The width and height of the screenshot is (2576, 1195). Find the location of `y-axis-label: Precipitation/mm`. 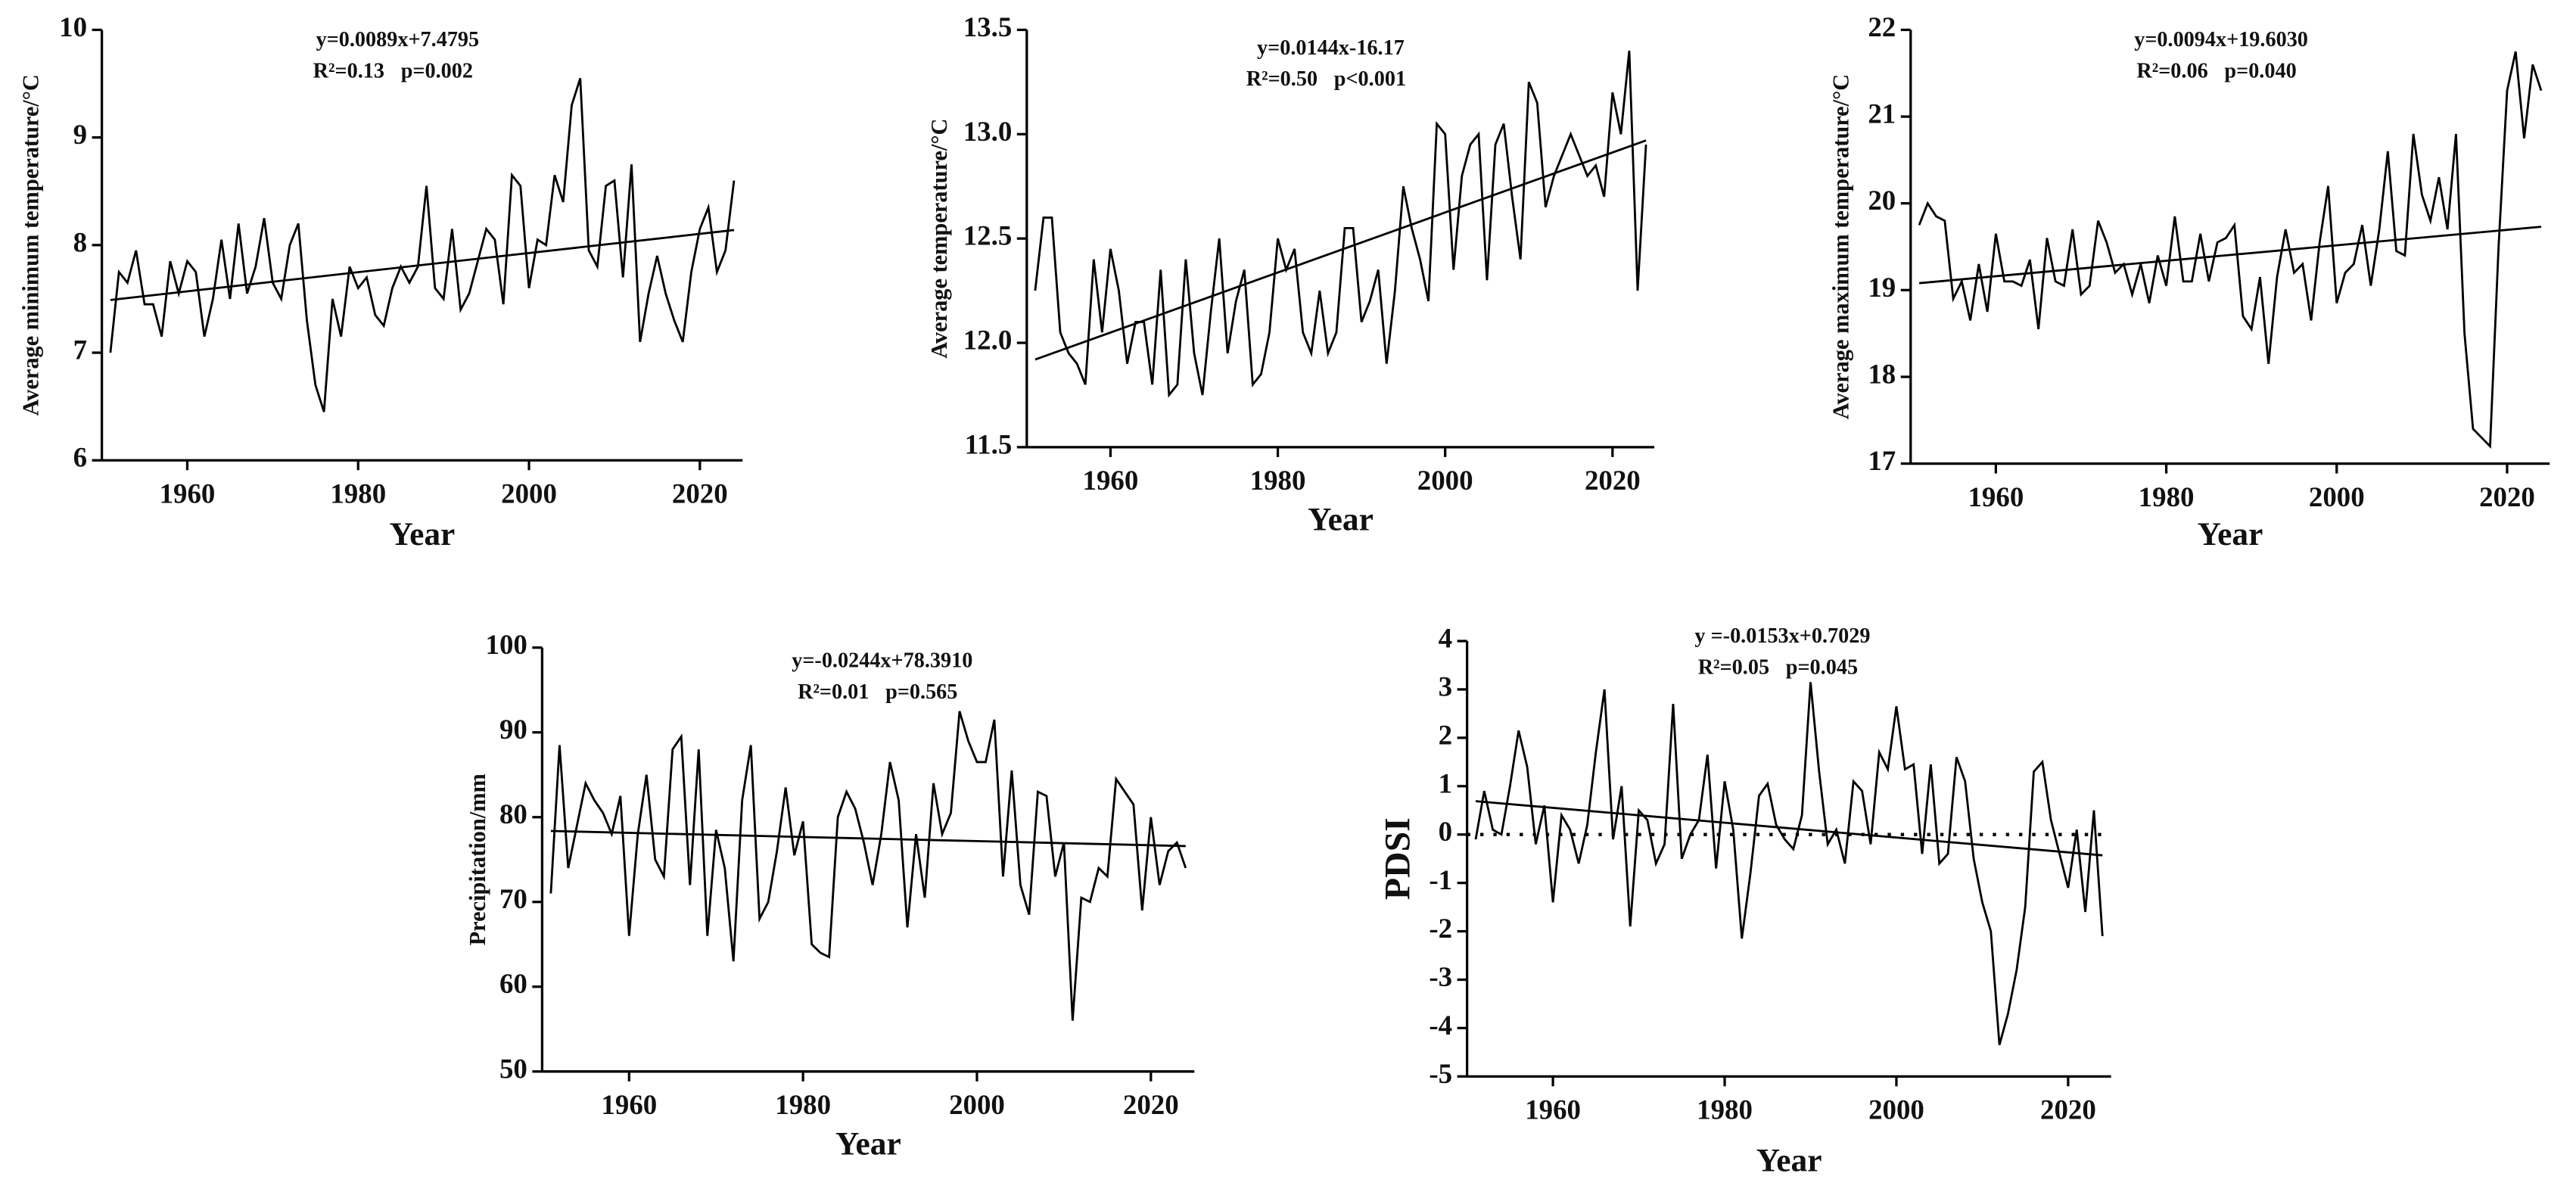

y-axis-label: Precipitation/mm is located at coordinates (478, 859).